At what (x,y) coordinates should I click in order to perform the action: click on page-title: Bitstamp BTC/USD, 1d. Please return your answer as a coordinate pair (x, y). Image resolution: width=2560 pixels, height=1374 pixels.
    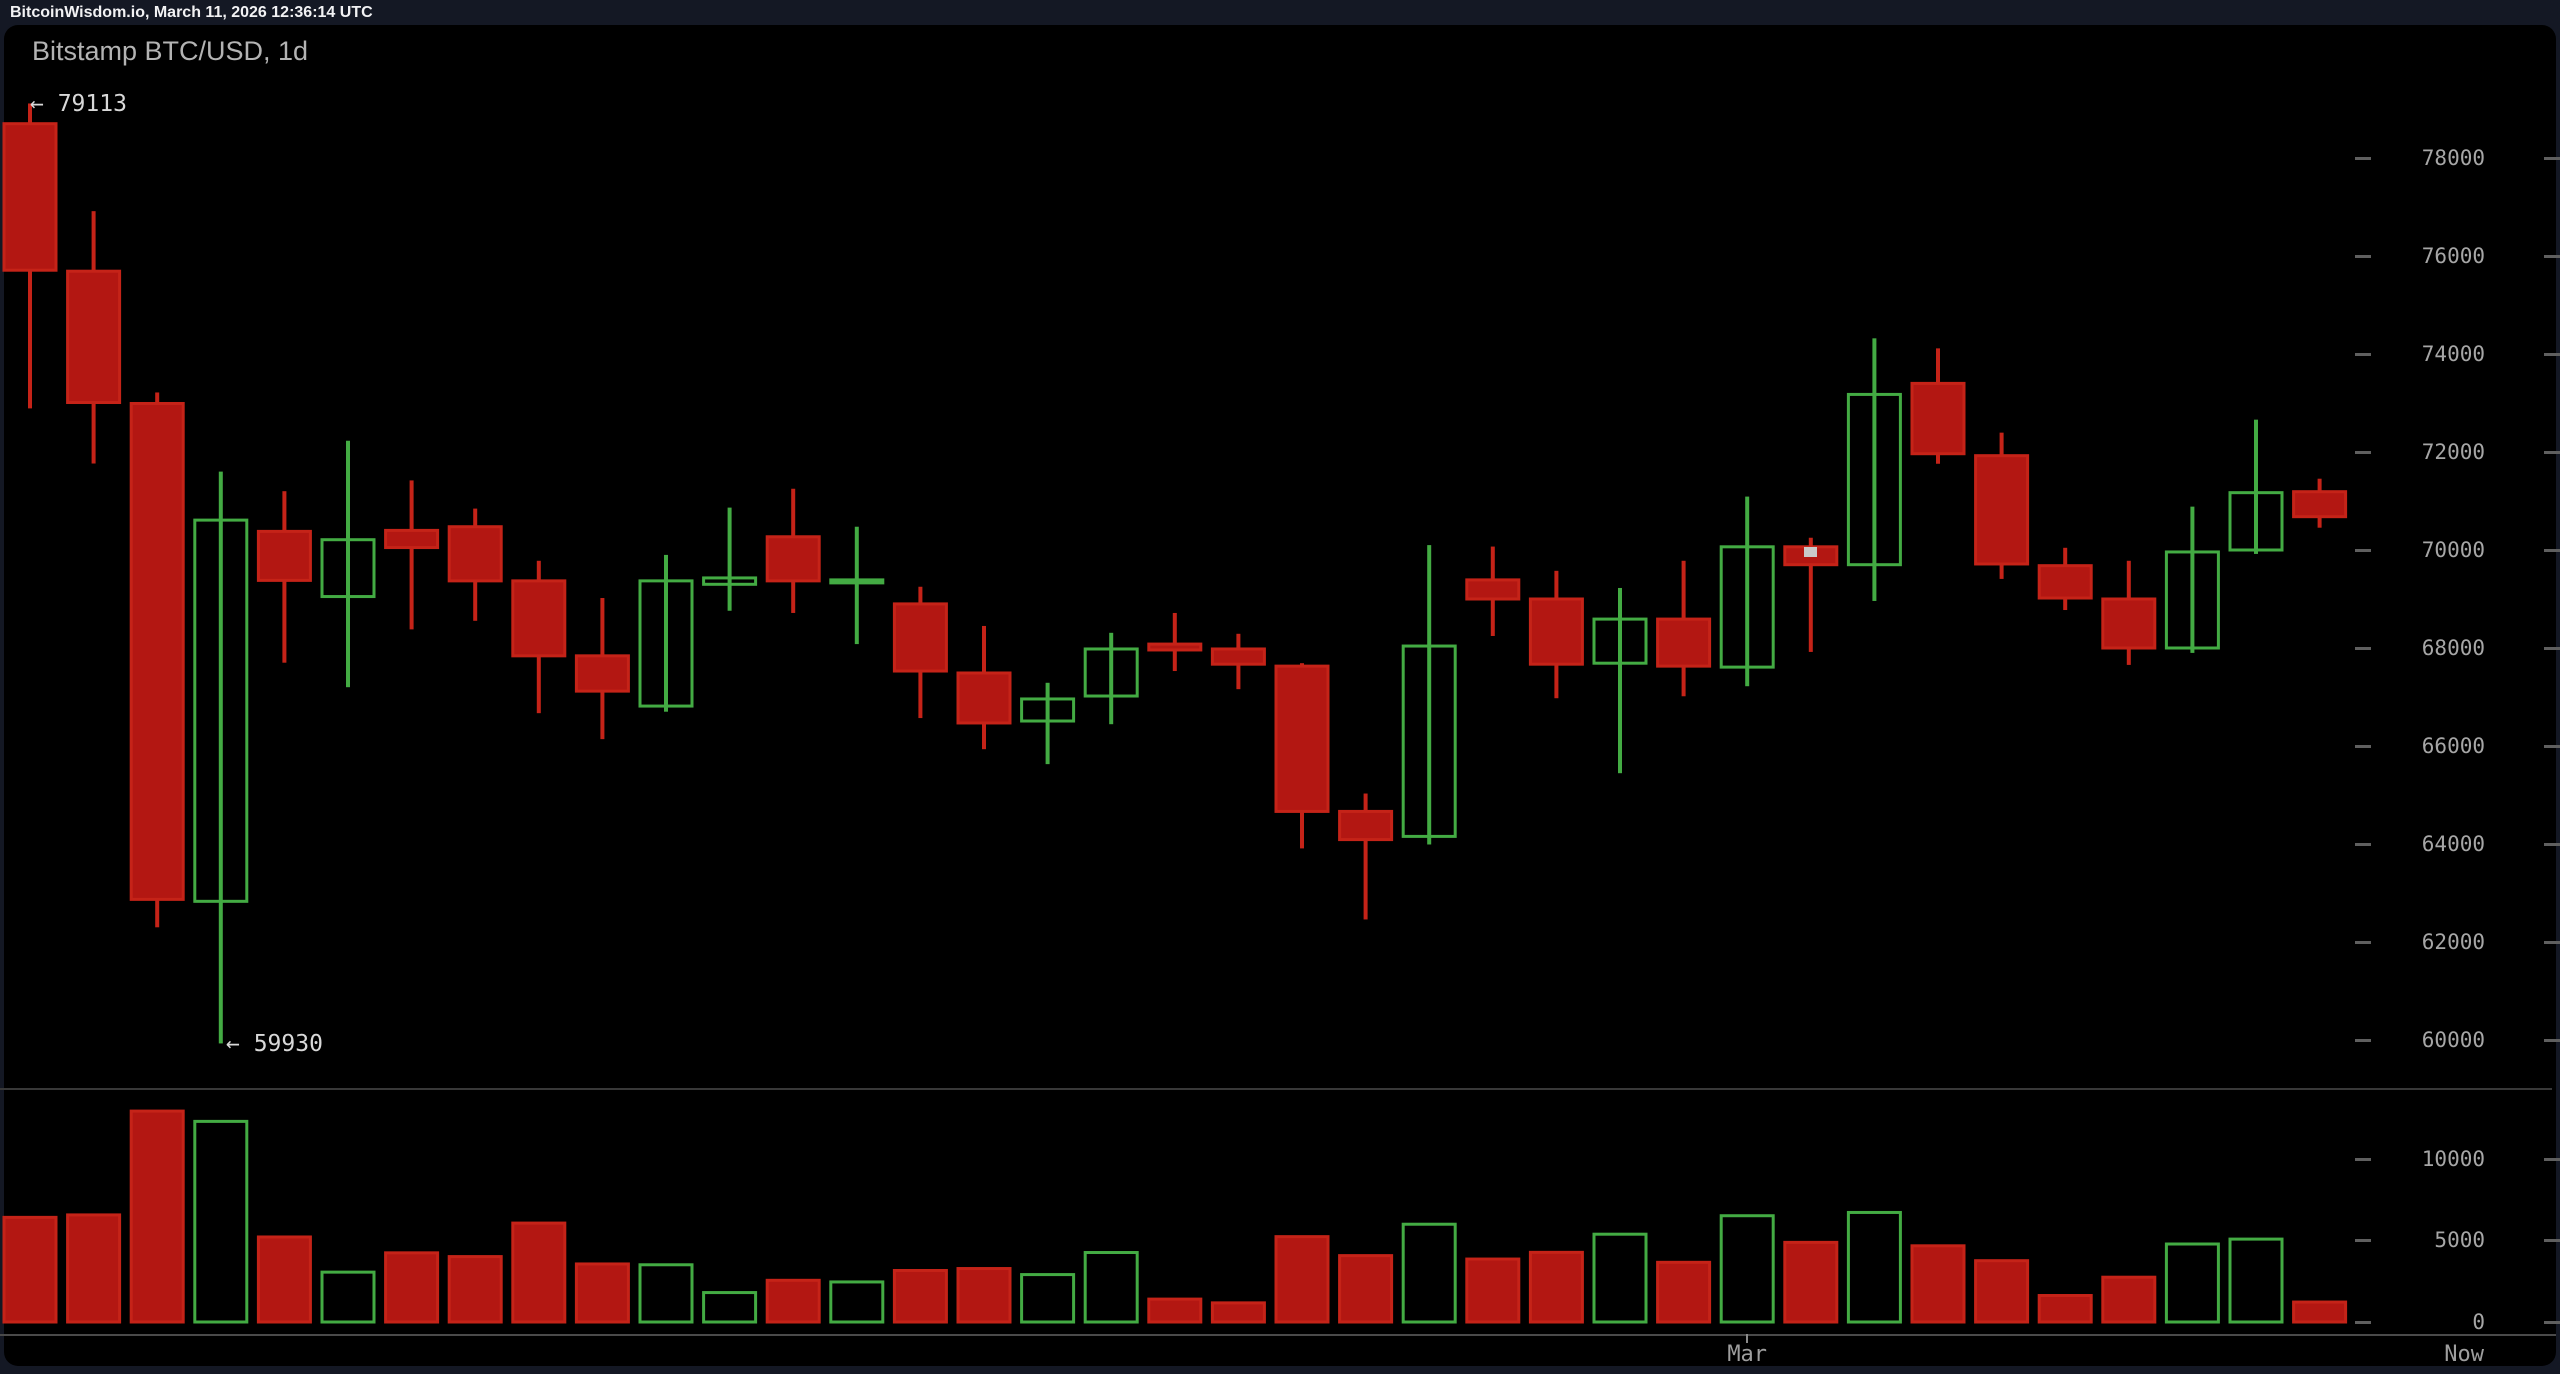
    Looking at the image, I should click on (170, 51).